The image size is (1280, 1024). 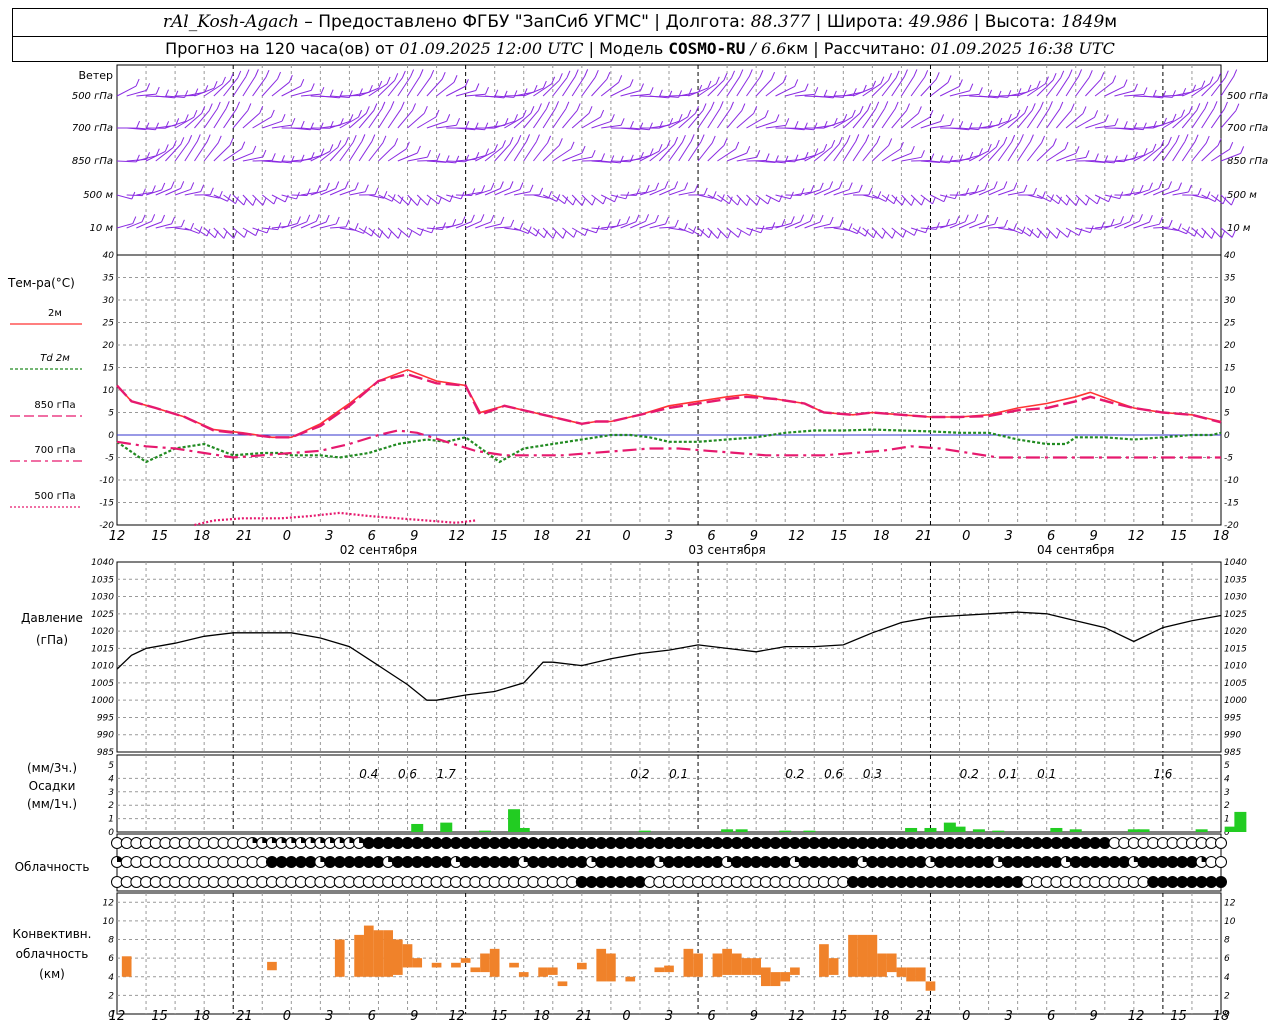 What do you see at coordinates (1227, 806) in the screenshot?
I see `prec-ytick-right: 2` at bounding box center [1227, 806].